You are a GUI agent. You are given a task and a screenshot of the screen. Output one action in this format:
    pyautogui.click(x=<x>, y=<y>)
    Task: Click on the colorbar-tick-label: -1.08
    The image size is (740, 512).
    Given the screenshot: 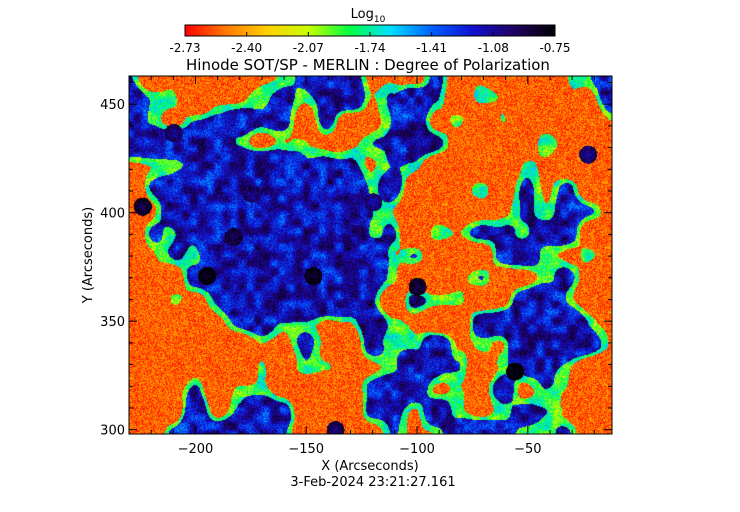 What is the action you would take?
    pyautogui.click(x=493, y=48)
    